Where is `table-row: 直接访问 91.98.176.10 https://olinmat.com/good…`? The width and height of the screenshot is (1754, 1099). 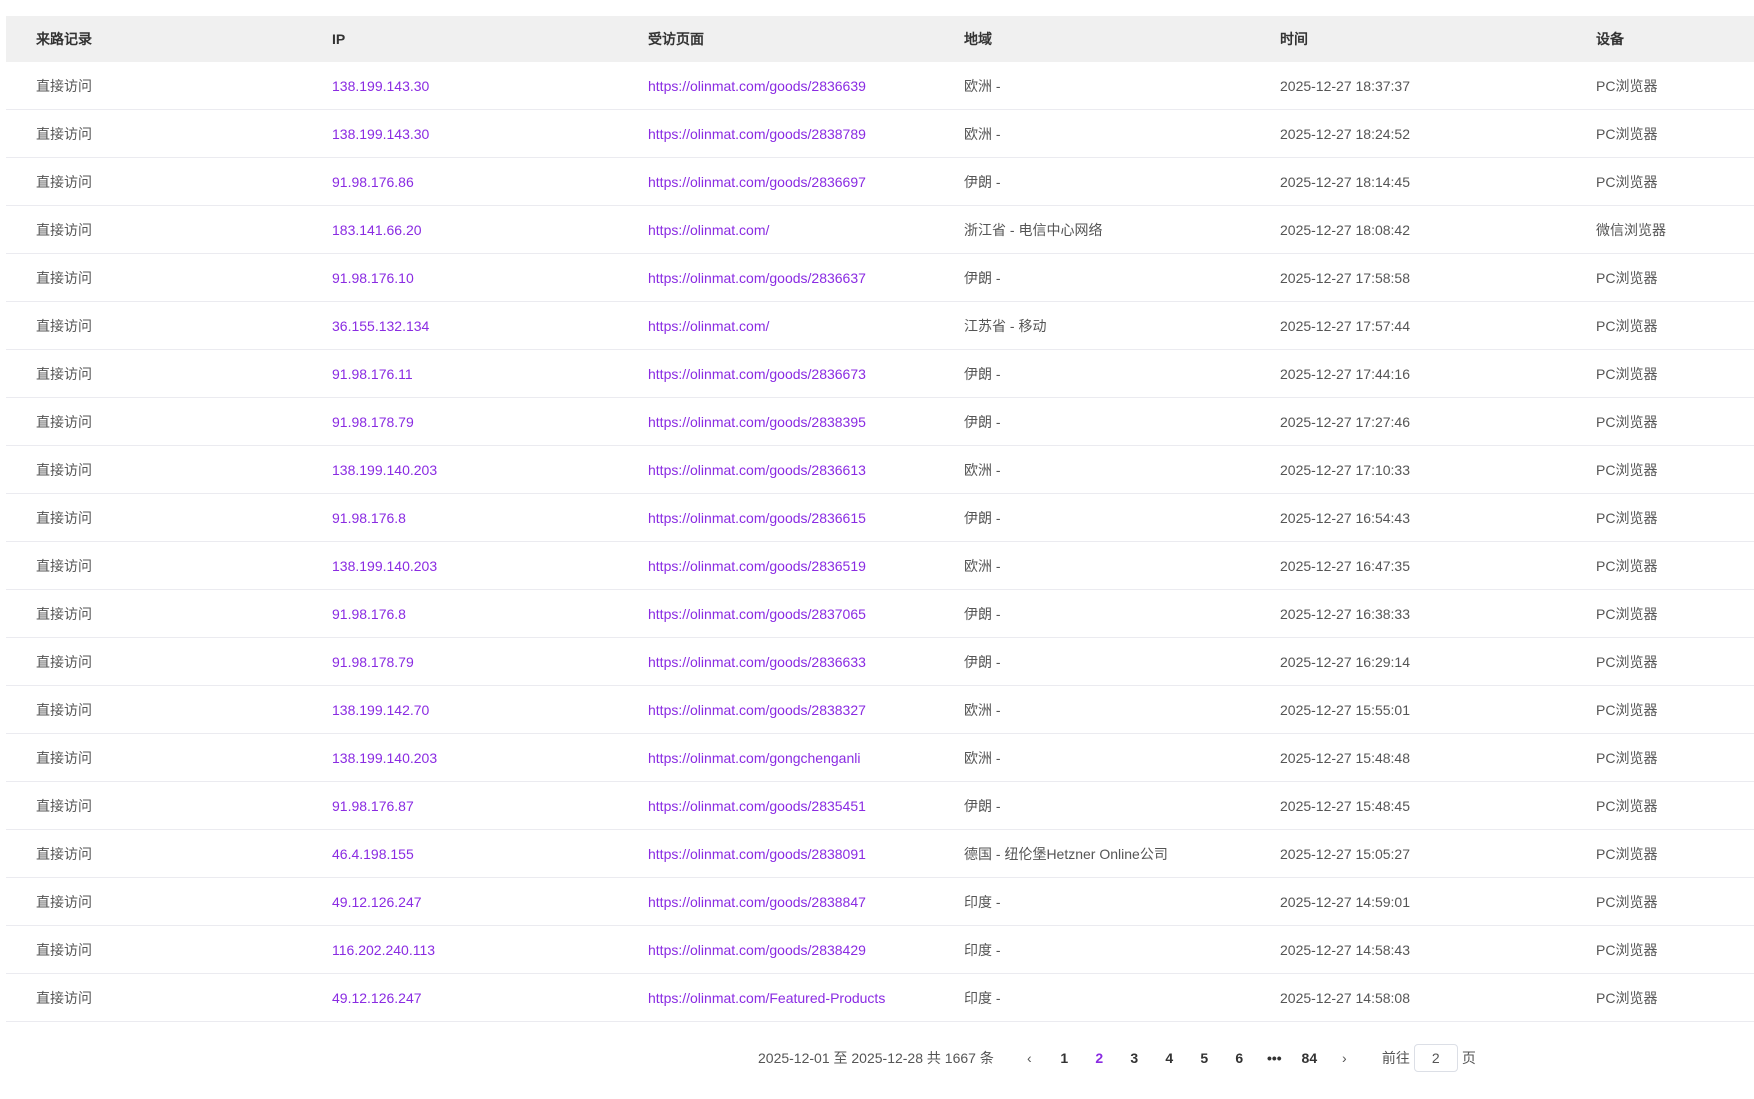
table-row: 直接访问 91.98.176.10 https://olinmat.com/good… is located at coordinates (880, 278).